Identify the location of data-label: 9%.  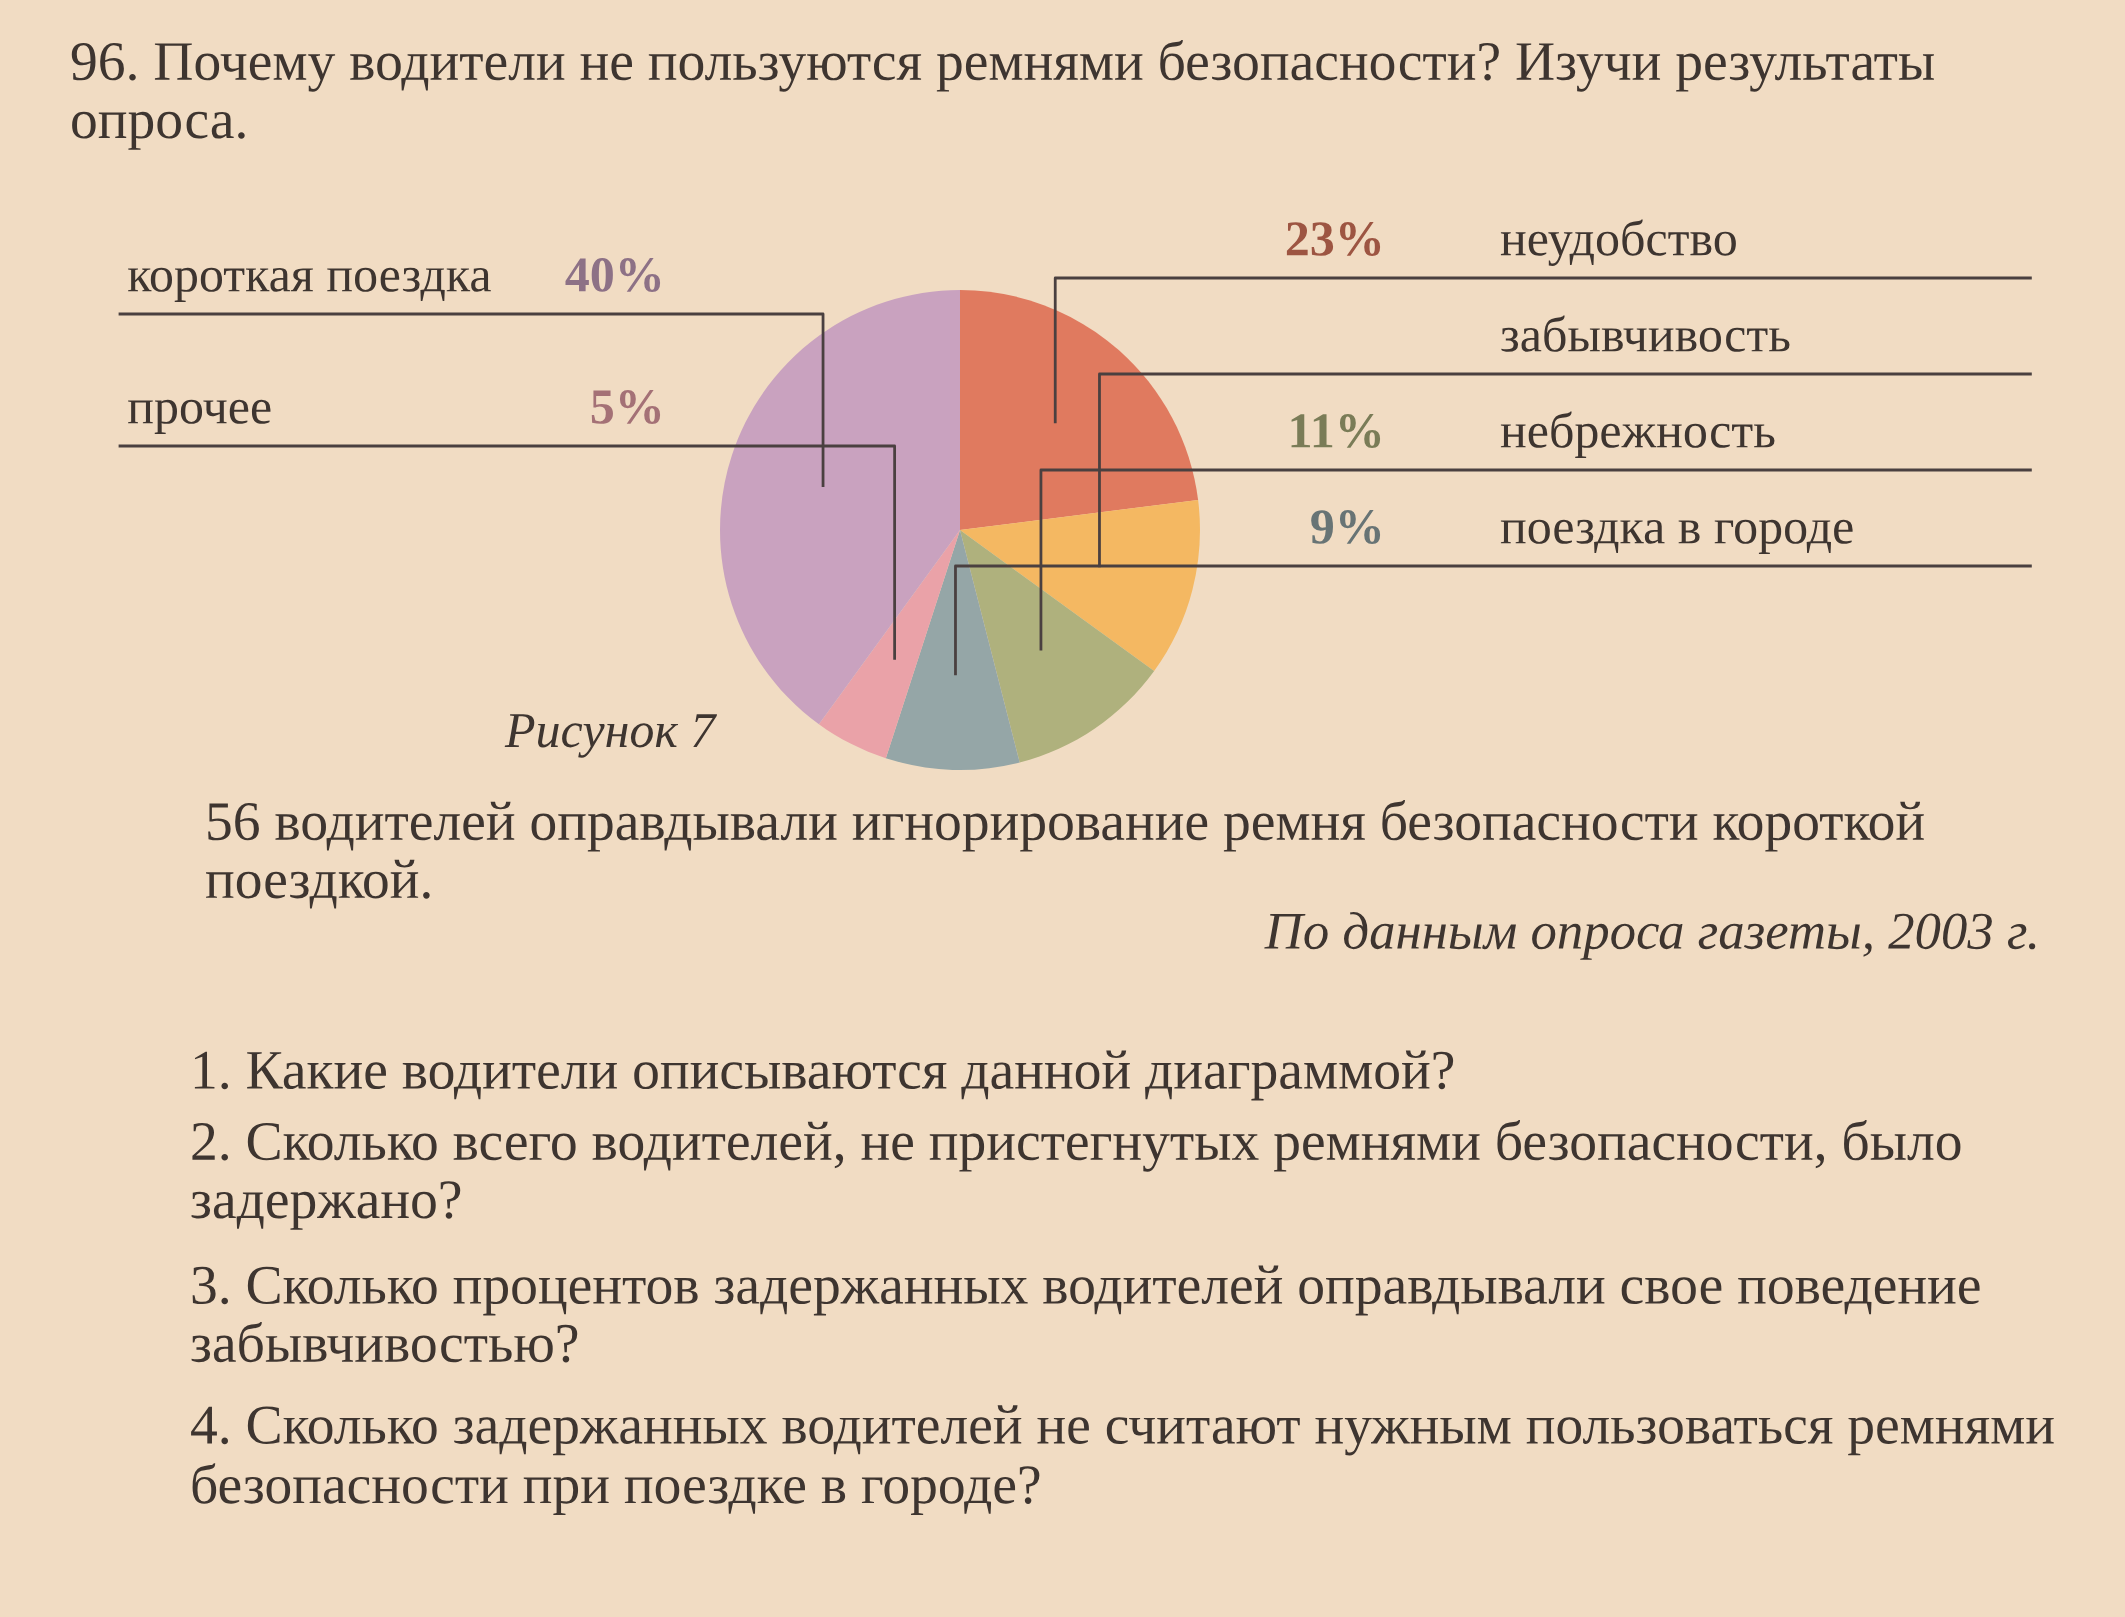
(1346, 527).